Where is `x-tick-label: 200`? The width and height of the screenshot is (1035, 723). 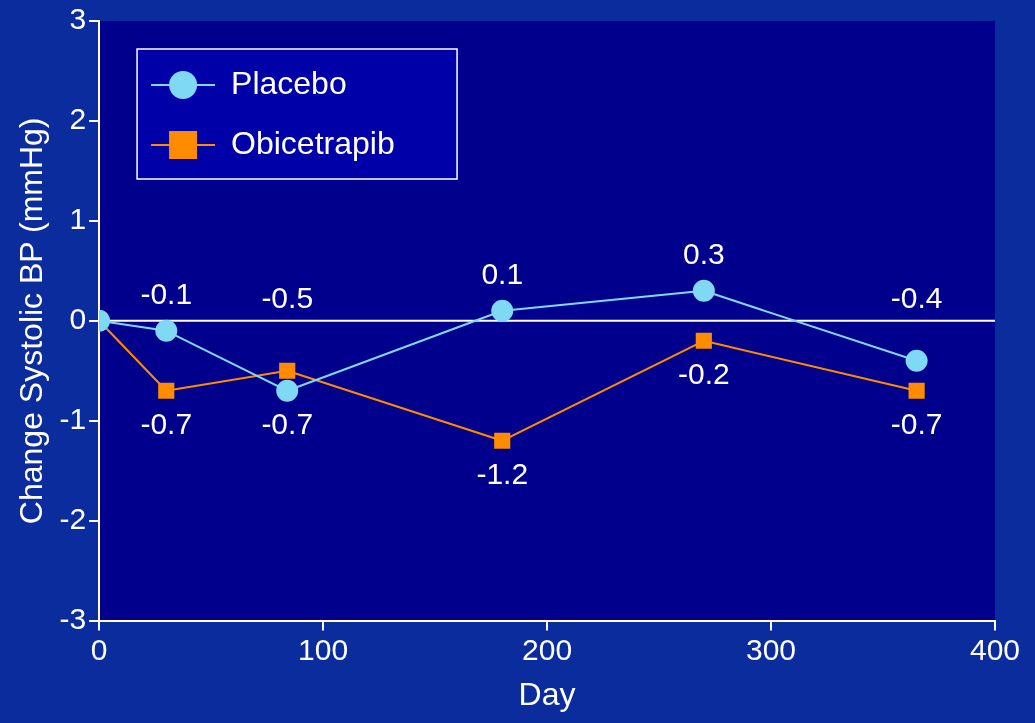
x-tick-label: 200 is located at coordinates (547, 649).